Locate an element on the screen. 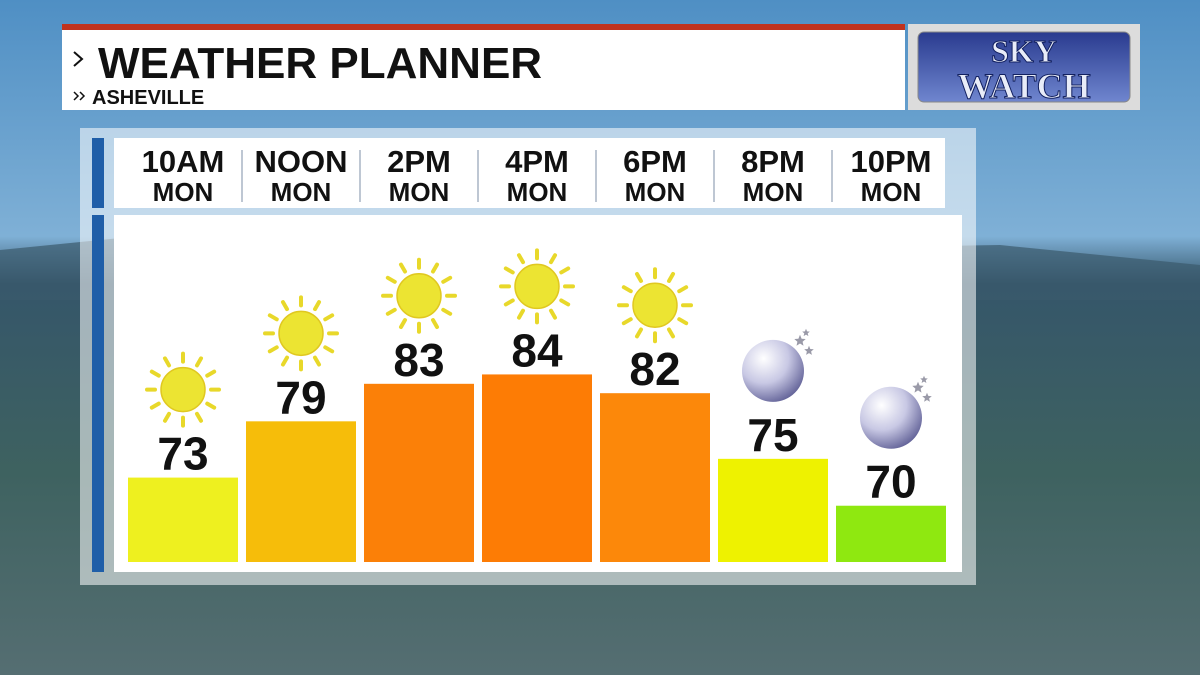 The width and height of the screenshot is (1200, 675). subtitle: ASHEVILLE is located at coordinates (148, 98).